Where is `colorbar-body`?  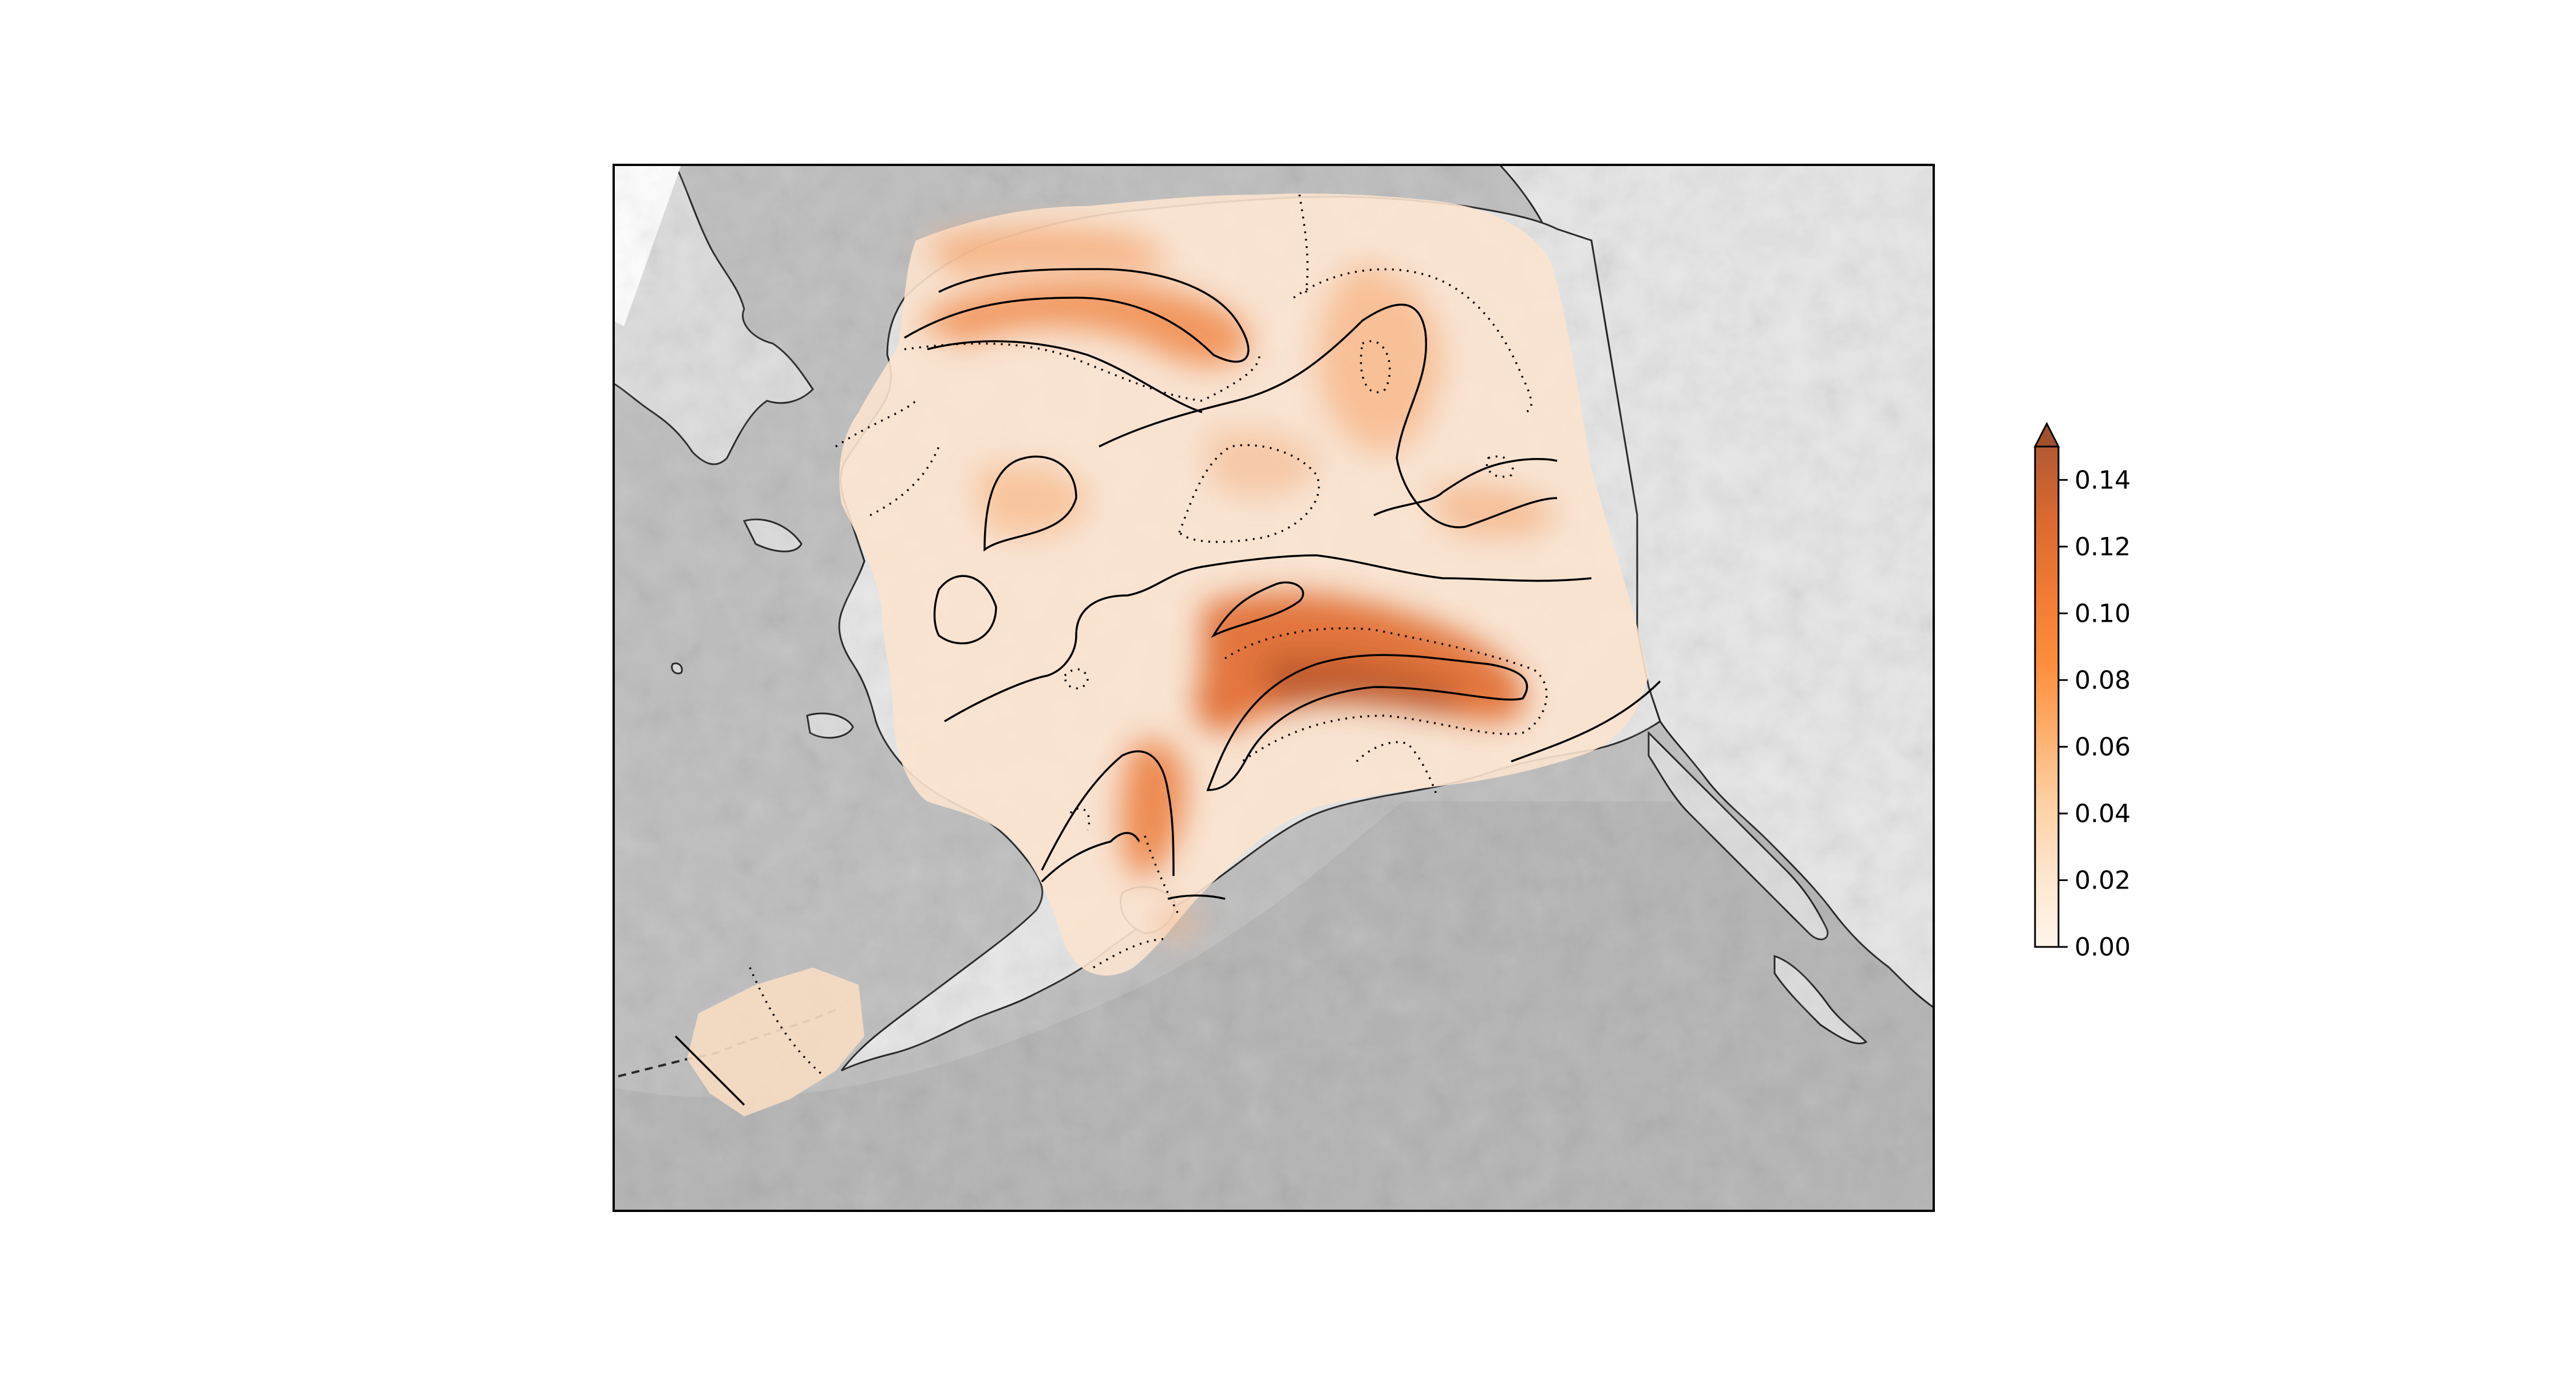
colorbar-body is located at coordinates (2047, 697).